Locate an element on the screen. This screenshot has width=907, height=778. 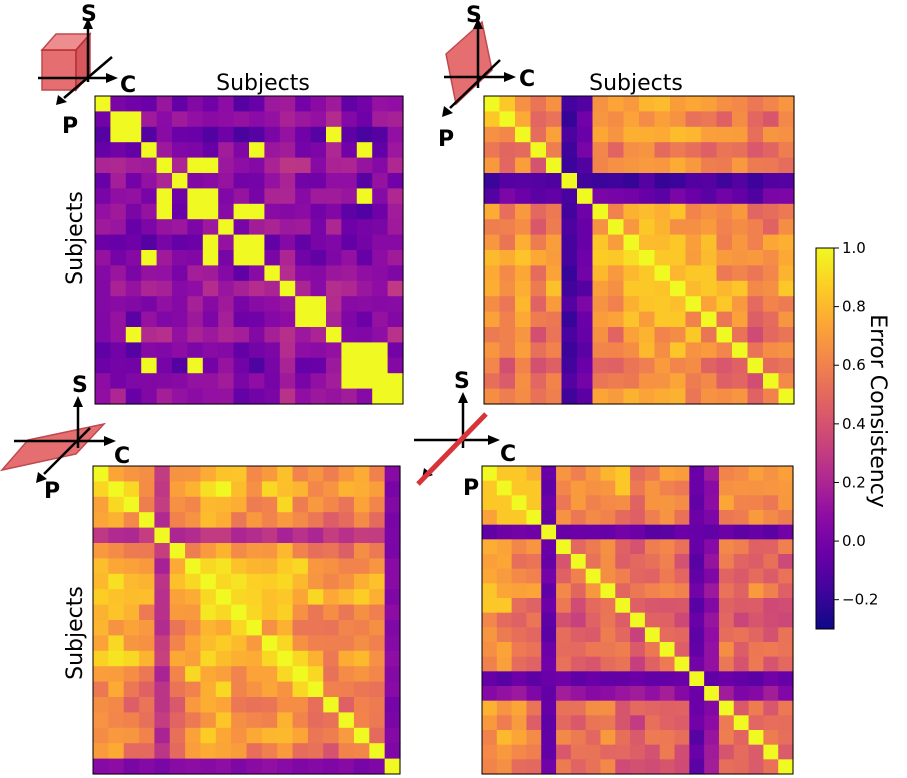
s-arrow-icon is located at coordinates (463, 397).